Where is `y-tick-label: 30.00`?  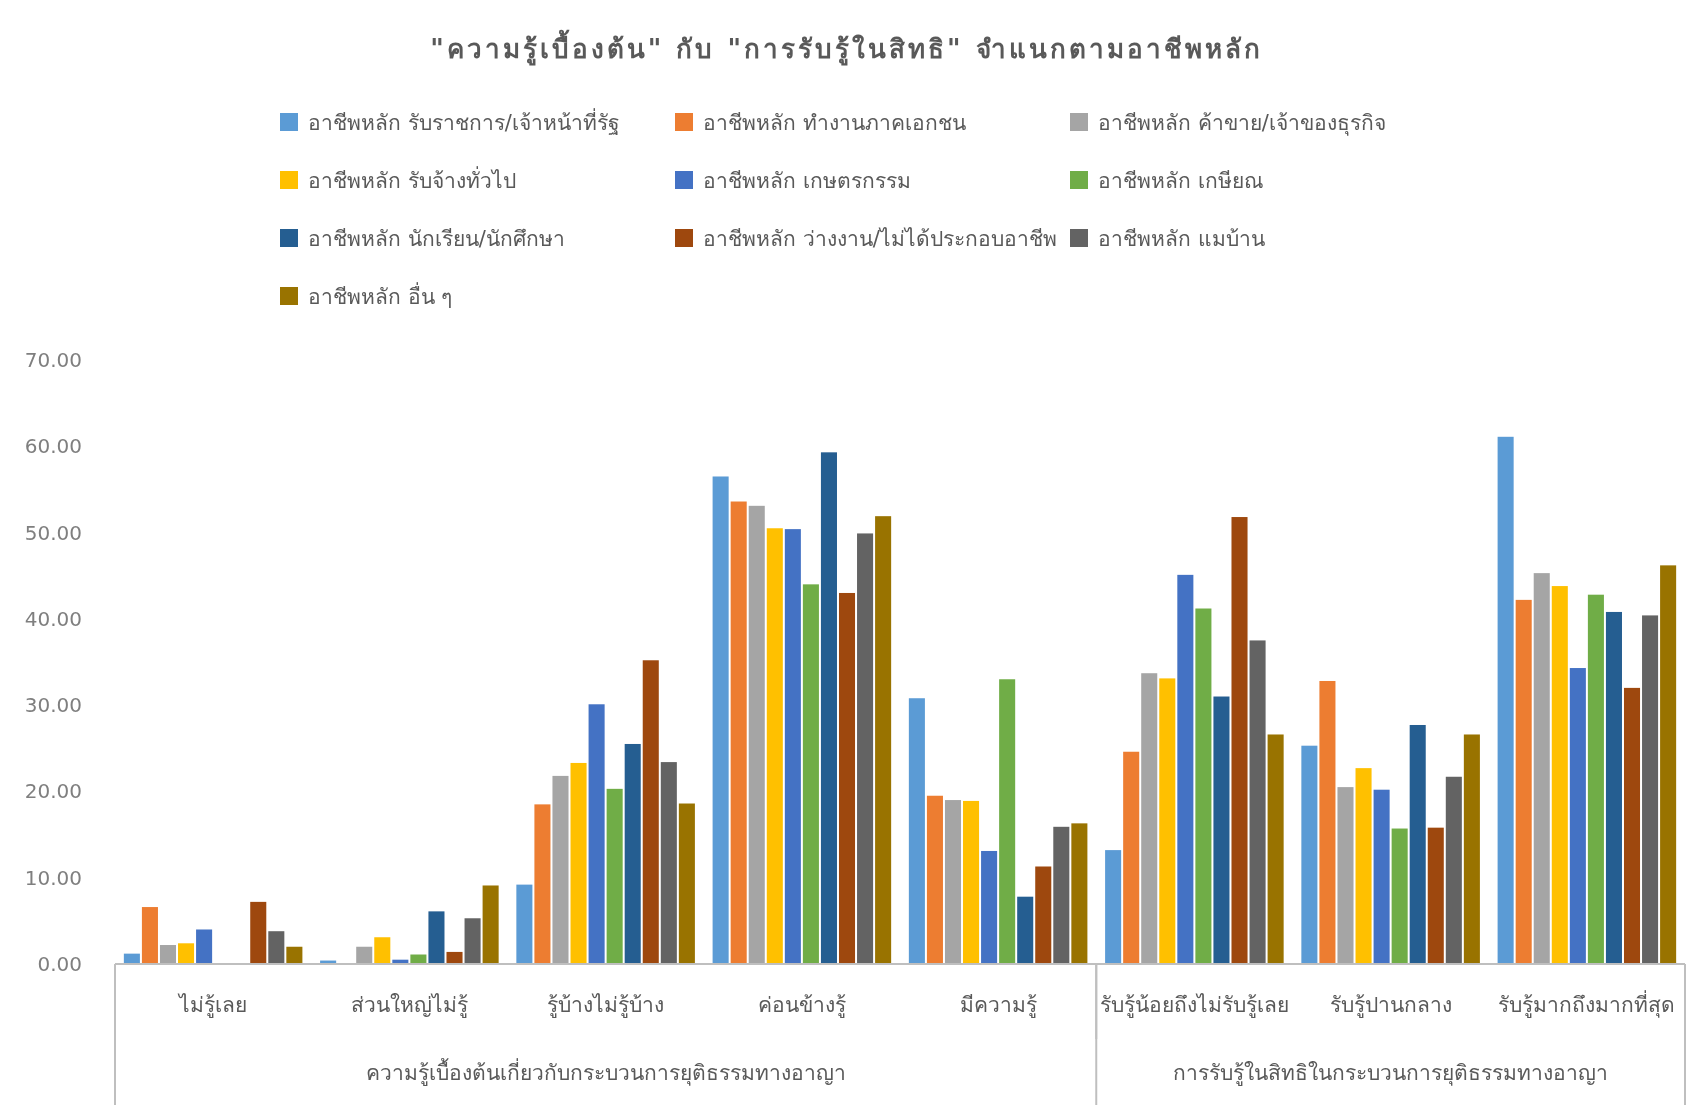 y-tick-label: 30.00 is located at coordinates (53, 705).